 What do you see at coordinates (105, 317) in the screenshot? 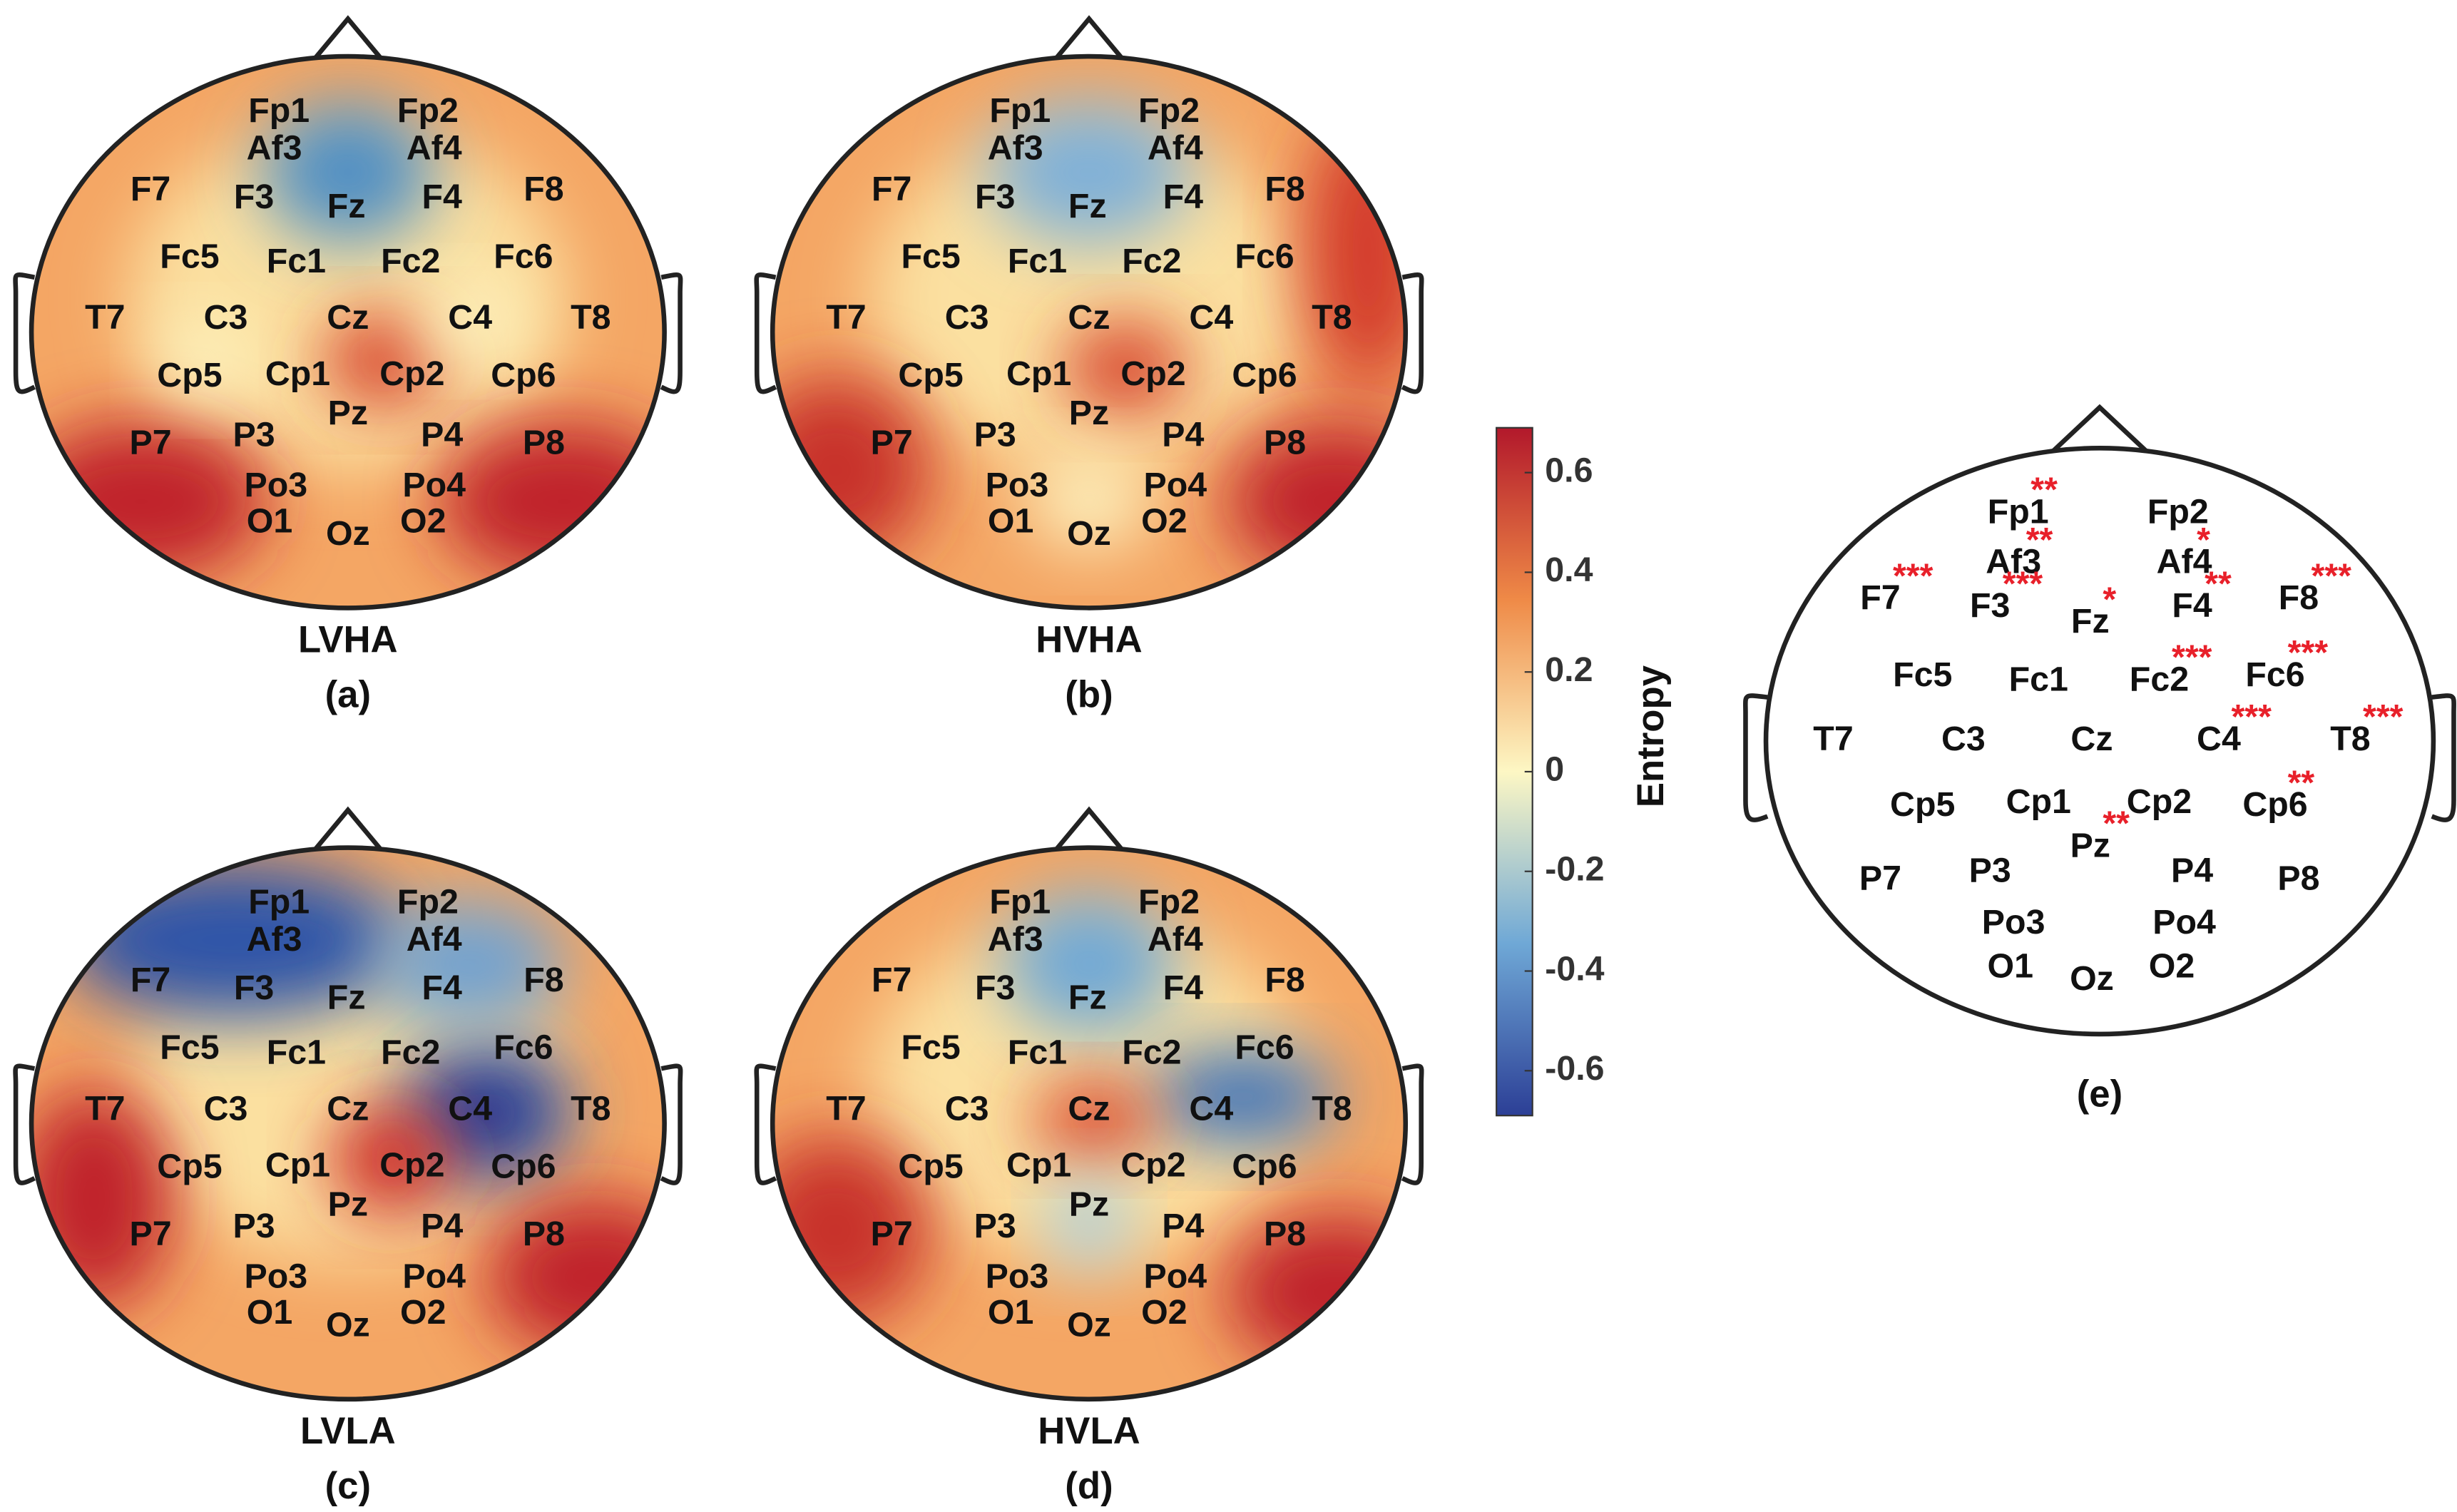
I see `electrode-label: T7` at bounding box center [105, 317].